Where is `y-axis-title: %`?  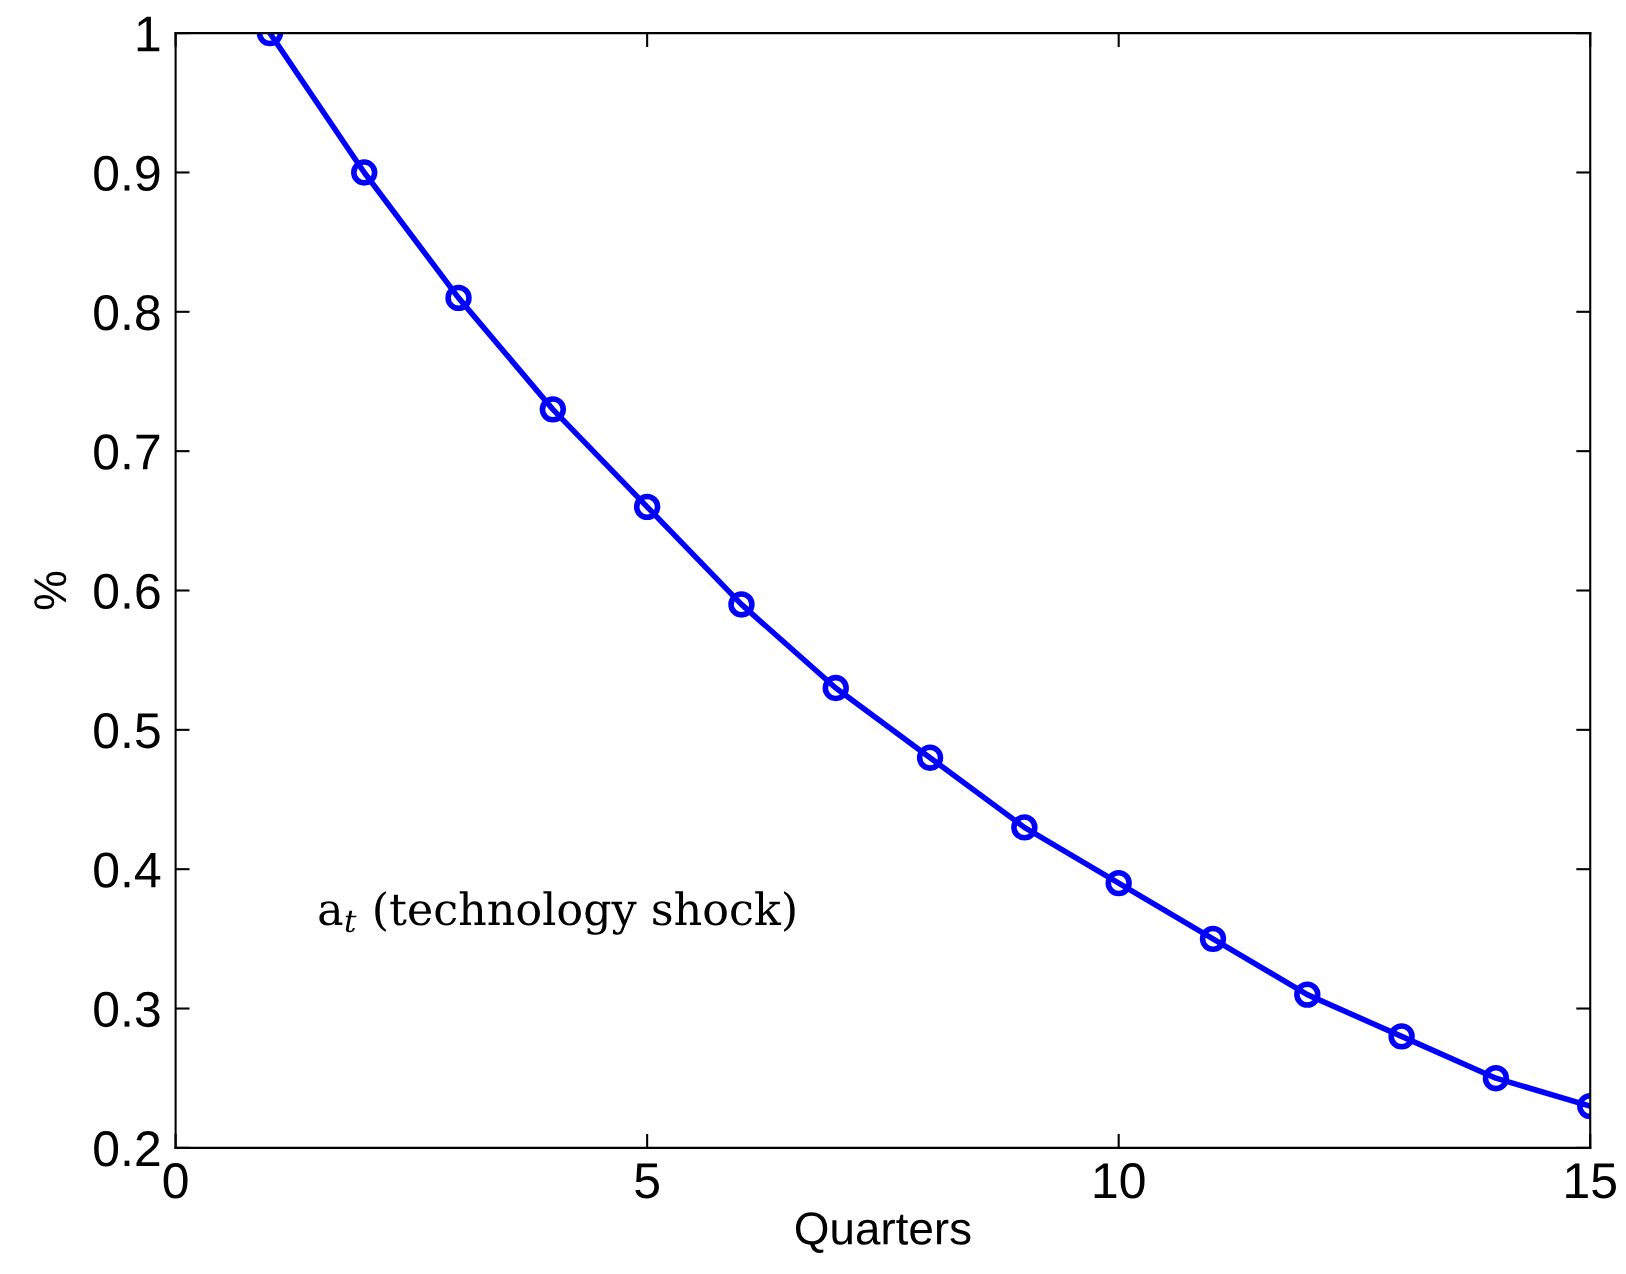
y-axis-title: % is located at coordinates (50, 590).